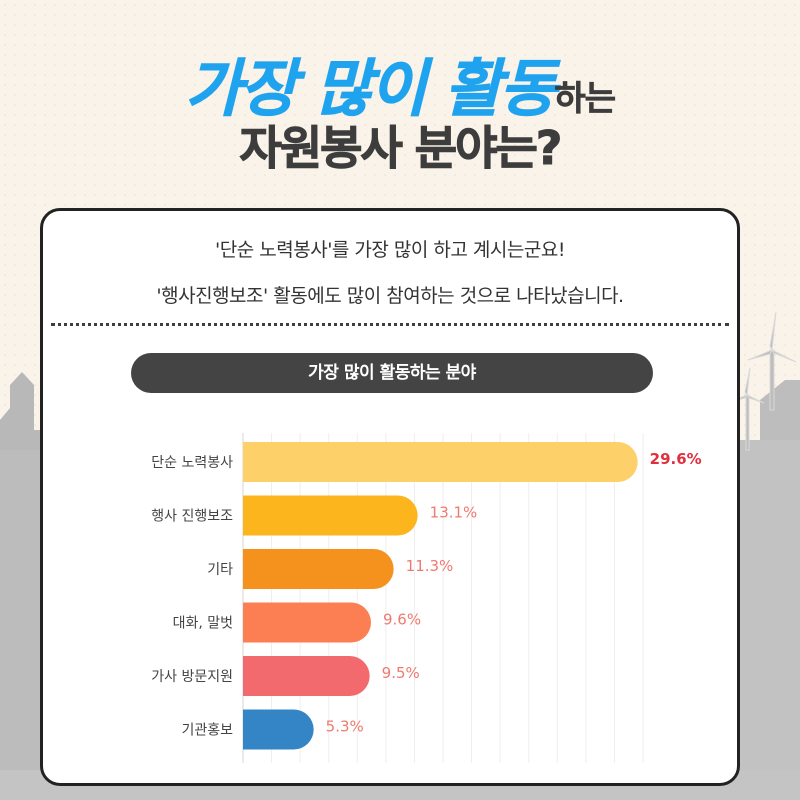 This screenshot has width=800, height=800. What do you see at coordinates (345, 727) in the screenshot?
I see `value-label: 5.3%` at bounding box center [345, 727].